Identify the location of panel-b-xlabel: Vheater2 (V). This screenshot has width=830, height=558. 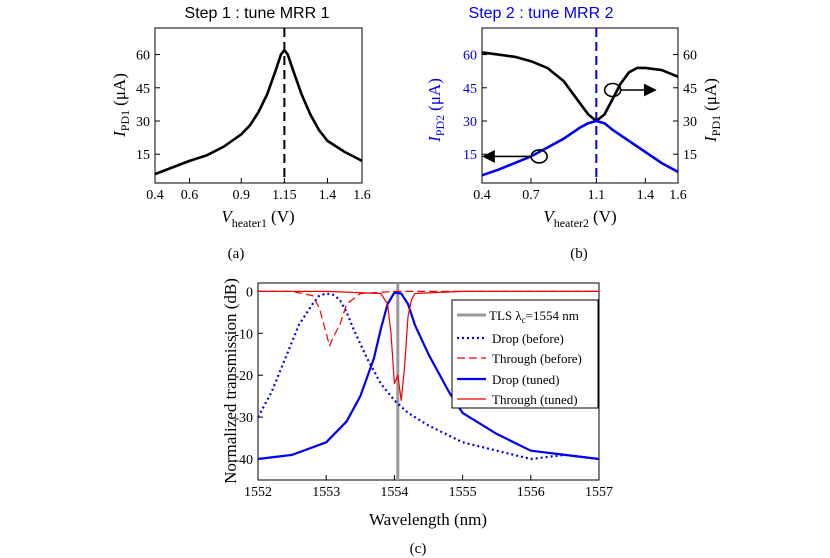
(579, 218).